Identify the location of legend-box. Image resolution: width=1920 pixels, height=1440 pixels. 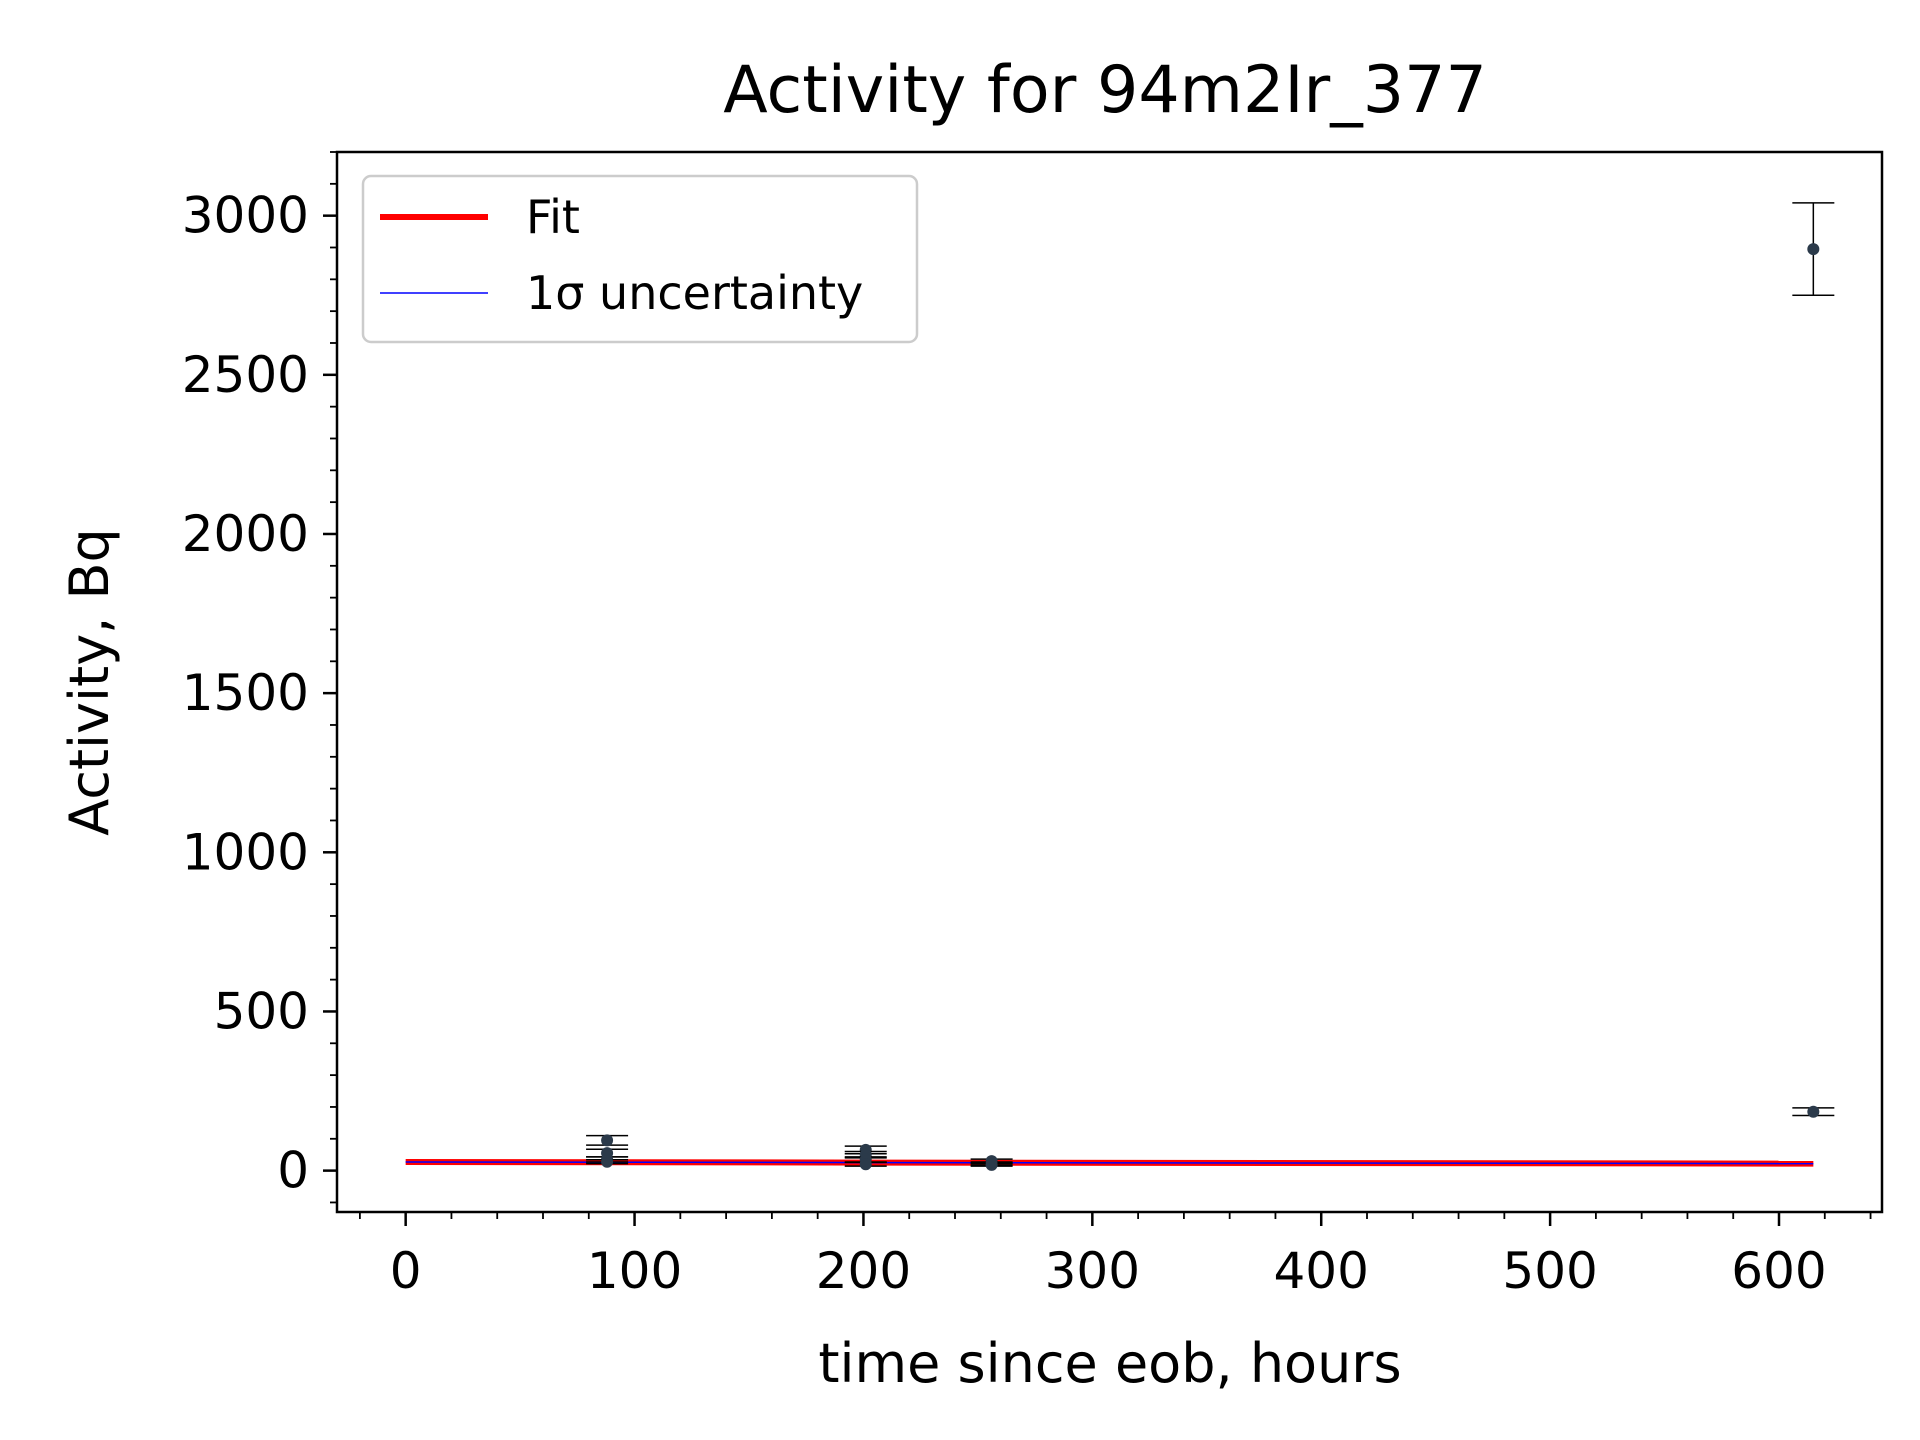
(640, 259).